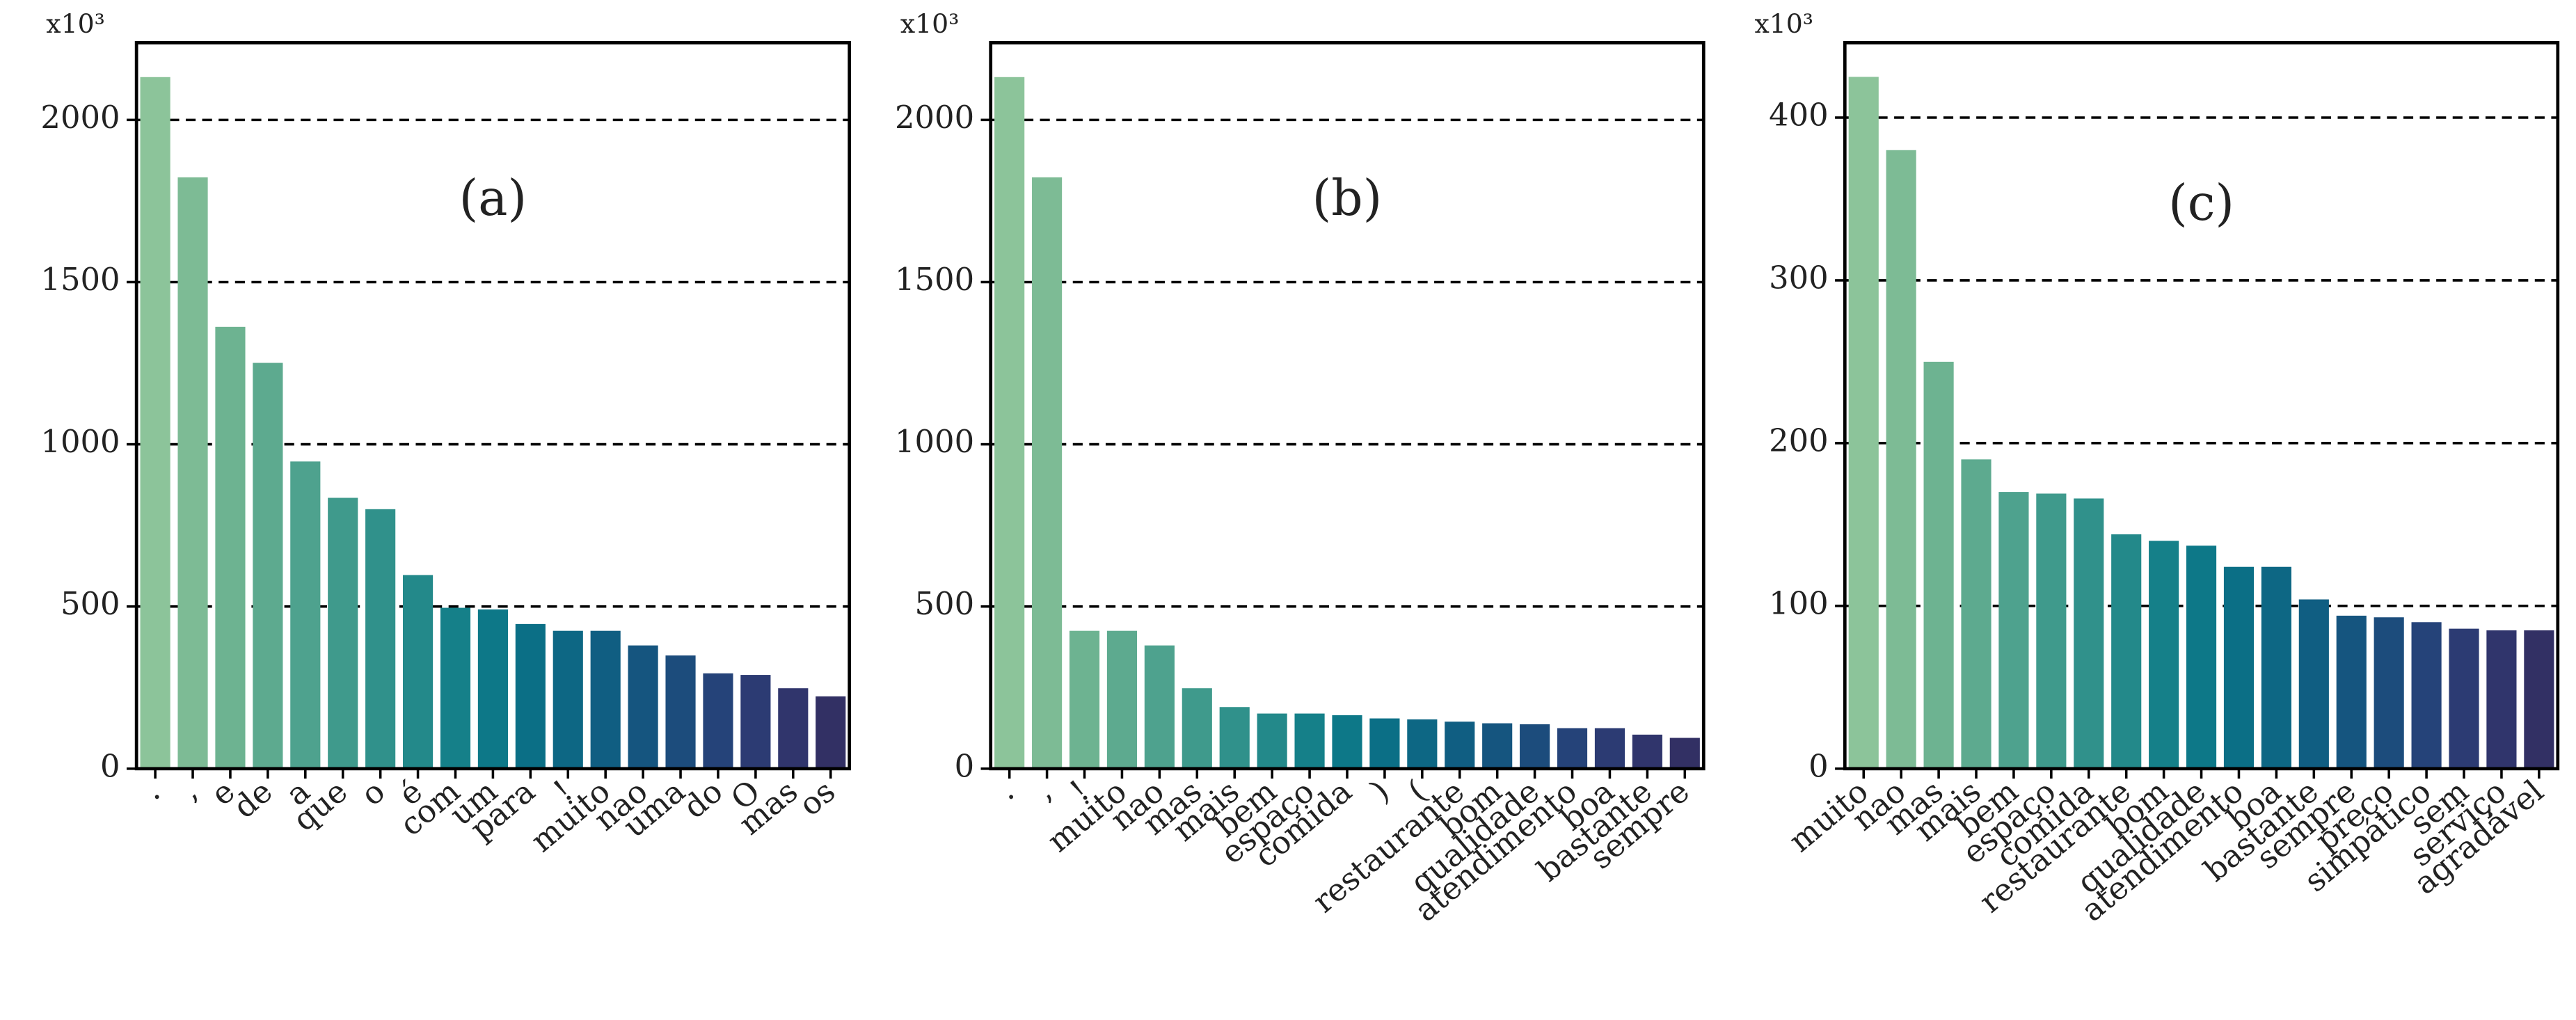 Image resolution: width=2576 pixels, height=1020 pixels. Describe the element at coordinates (1379, 790) in the screenshot. I see `x-tick-label: )` at that location.